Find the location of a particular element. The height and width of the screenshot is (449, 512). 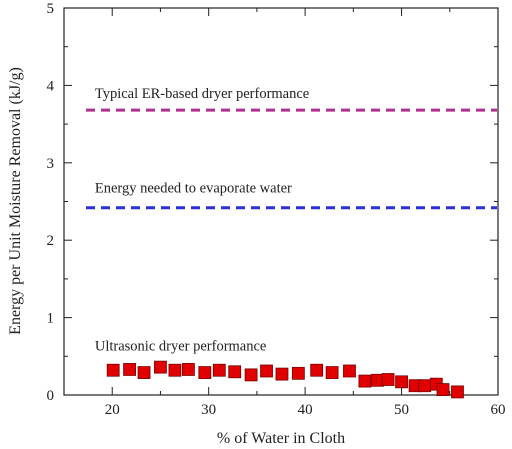

x-tick-label: 40 is located at coordinates (305, 410).